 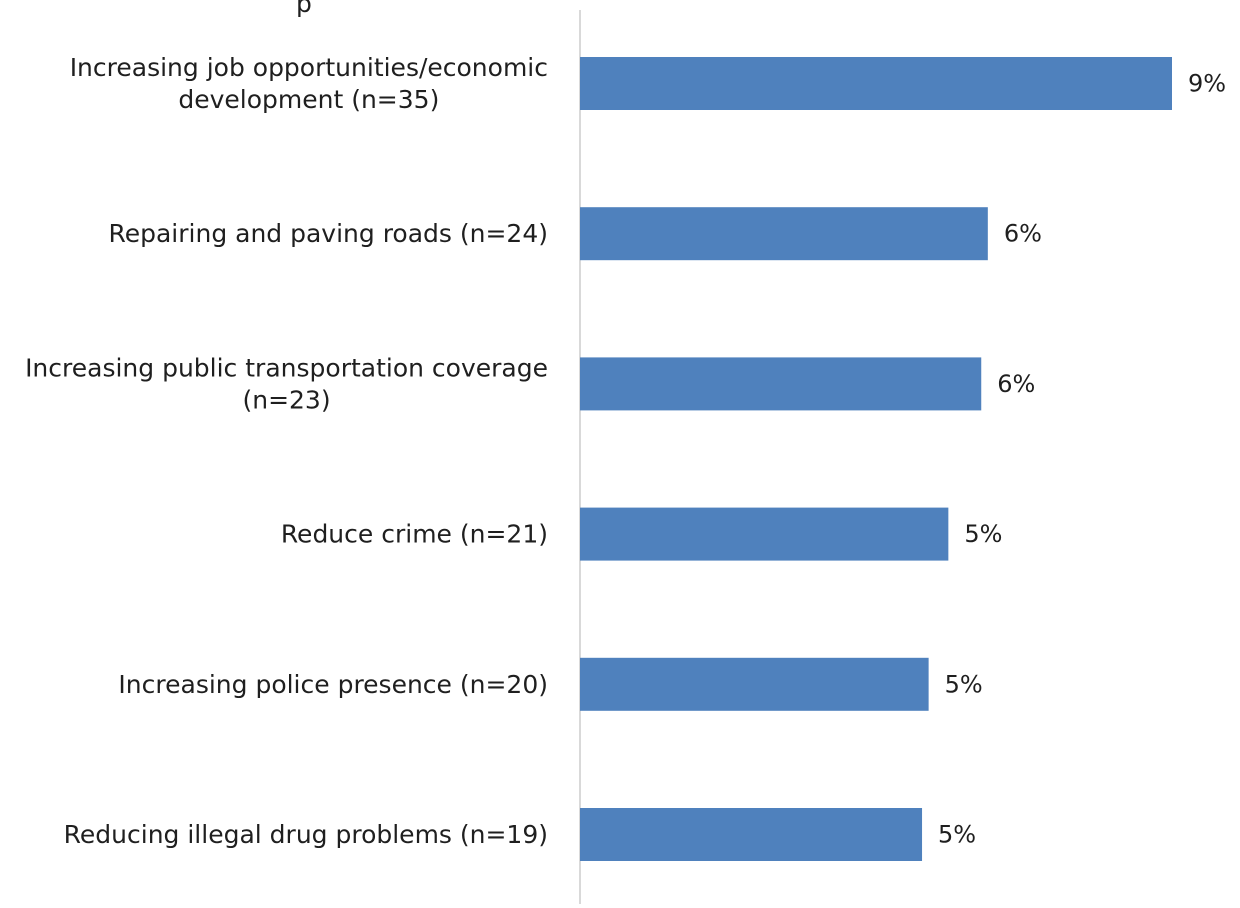 What do you see at coordinates (286, 399) in the screenshot?
I see `category-label-3-line-2: (n=23)` at bounding box center [286, 399].